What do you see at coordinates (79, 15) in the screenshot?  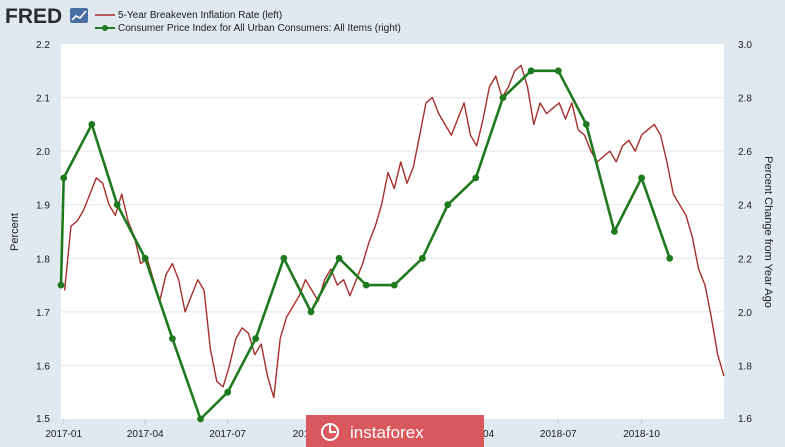 I see `fred-logo-graph-icon` at bounding box center [79, 15].